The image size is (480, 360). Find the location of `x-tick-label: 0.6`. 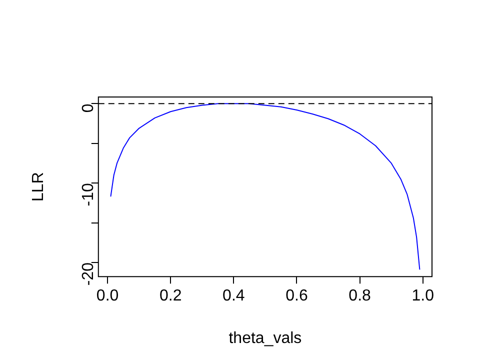

x-tick-label: 0.6 is located at coordinates (297, 296).